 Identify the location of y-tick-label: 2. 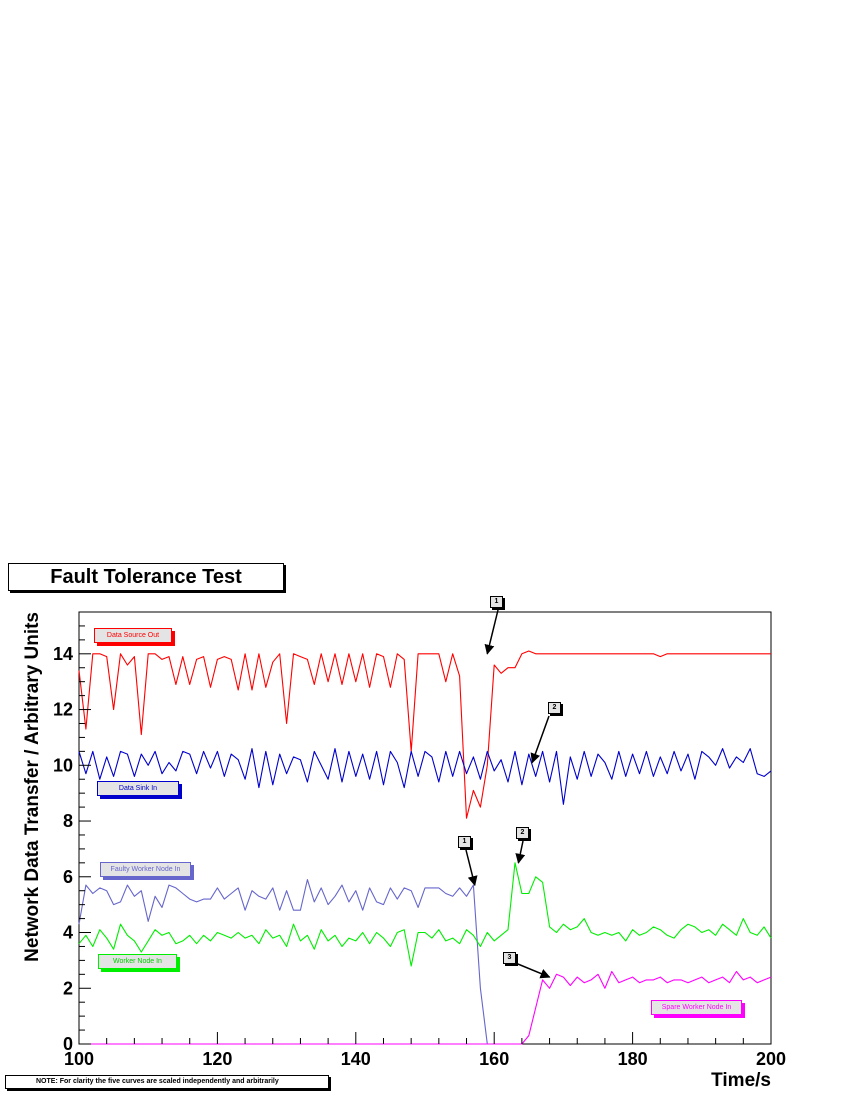
(68, 988).